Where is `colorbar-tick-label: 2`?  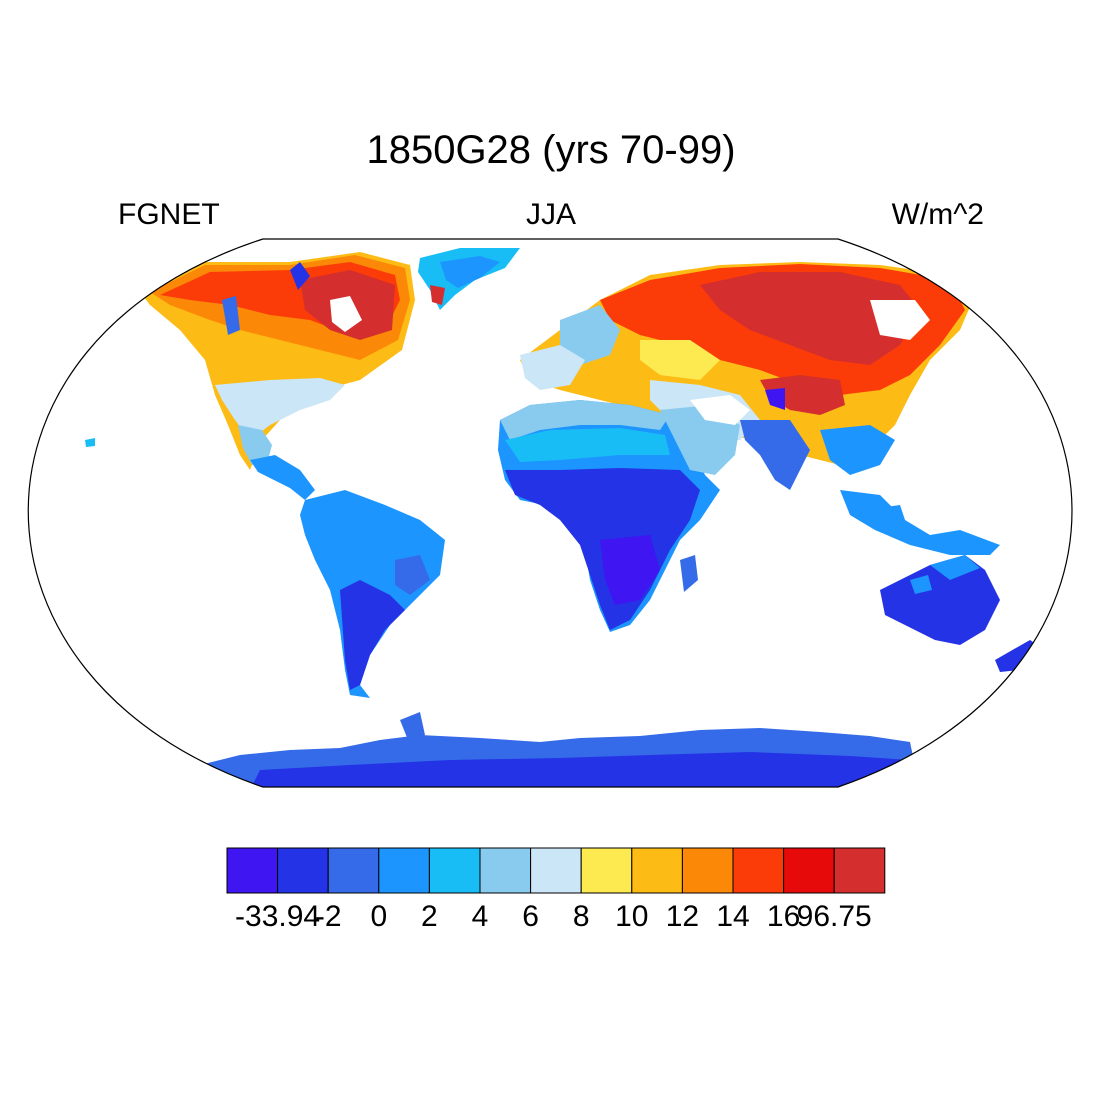
colorbar-tick-label: 2 is located at coordinates (429, 916).